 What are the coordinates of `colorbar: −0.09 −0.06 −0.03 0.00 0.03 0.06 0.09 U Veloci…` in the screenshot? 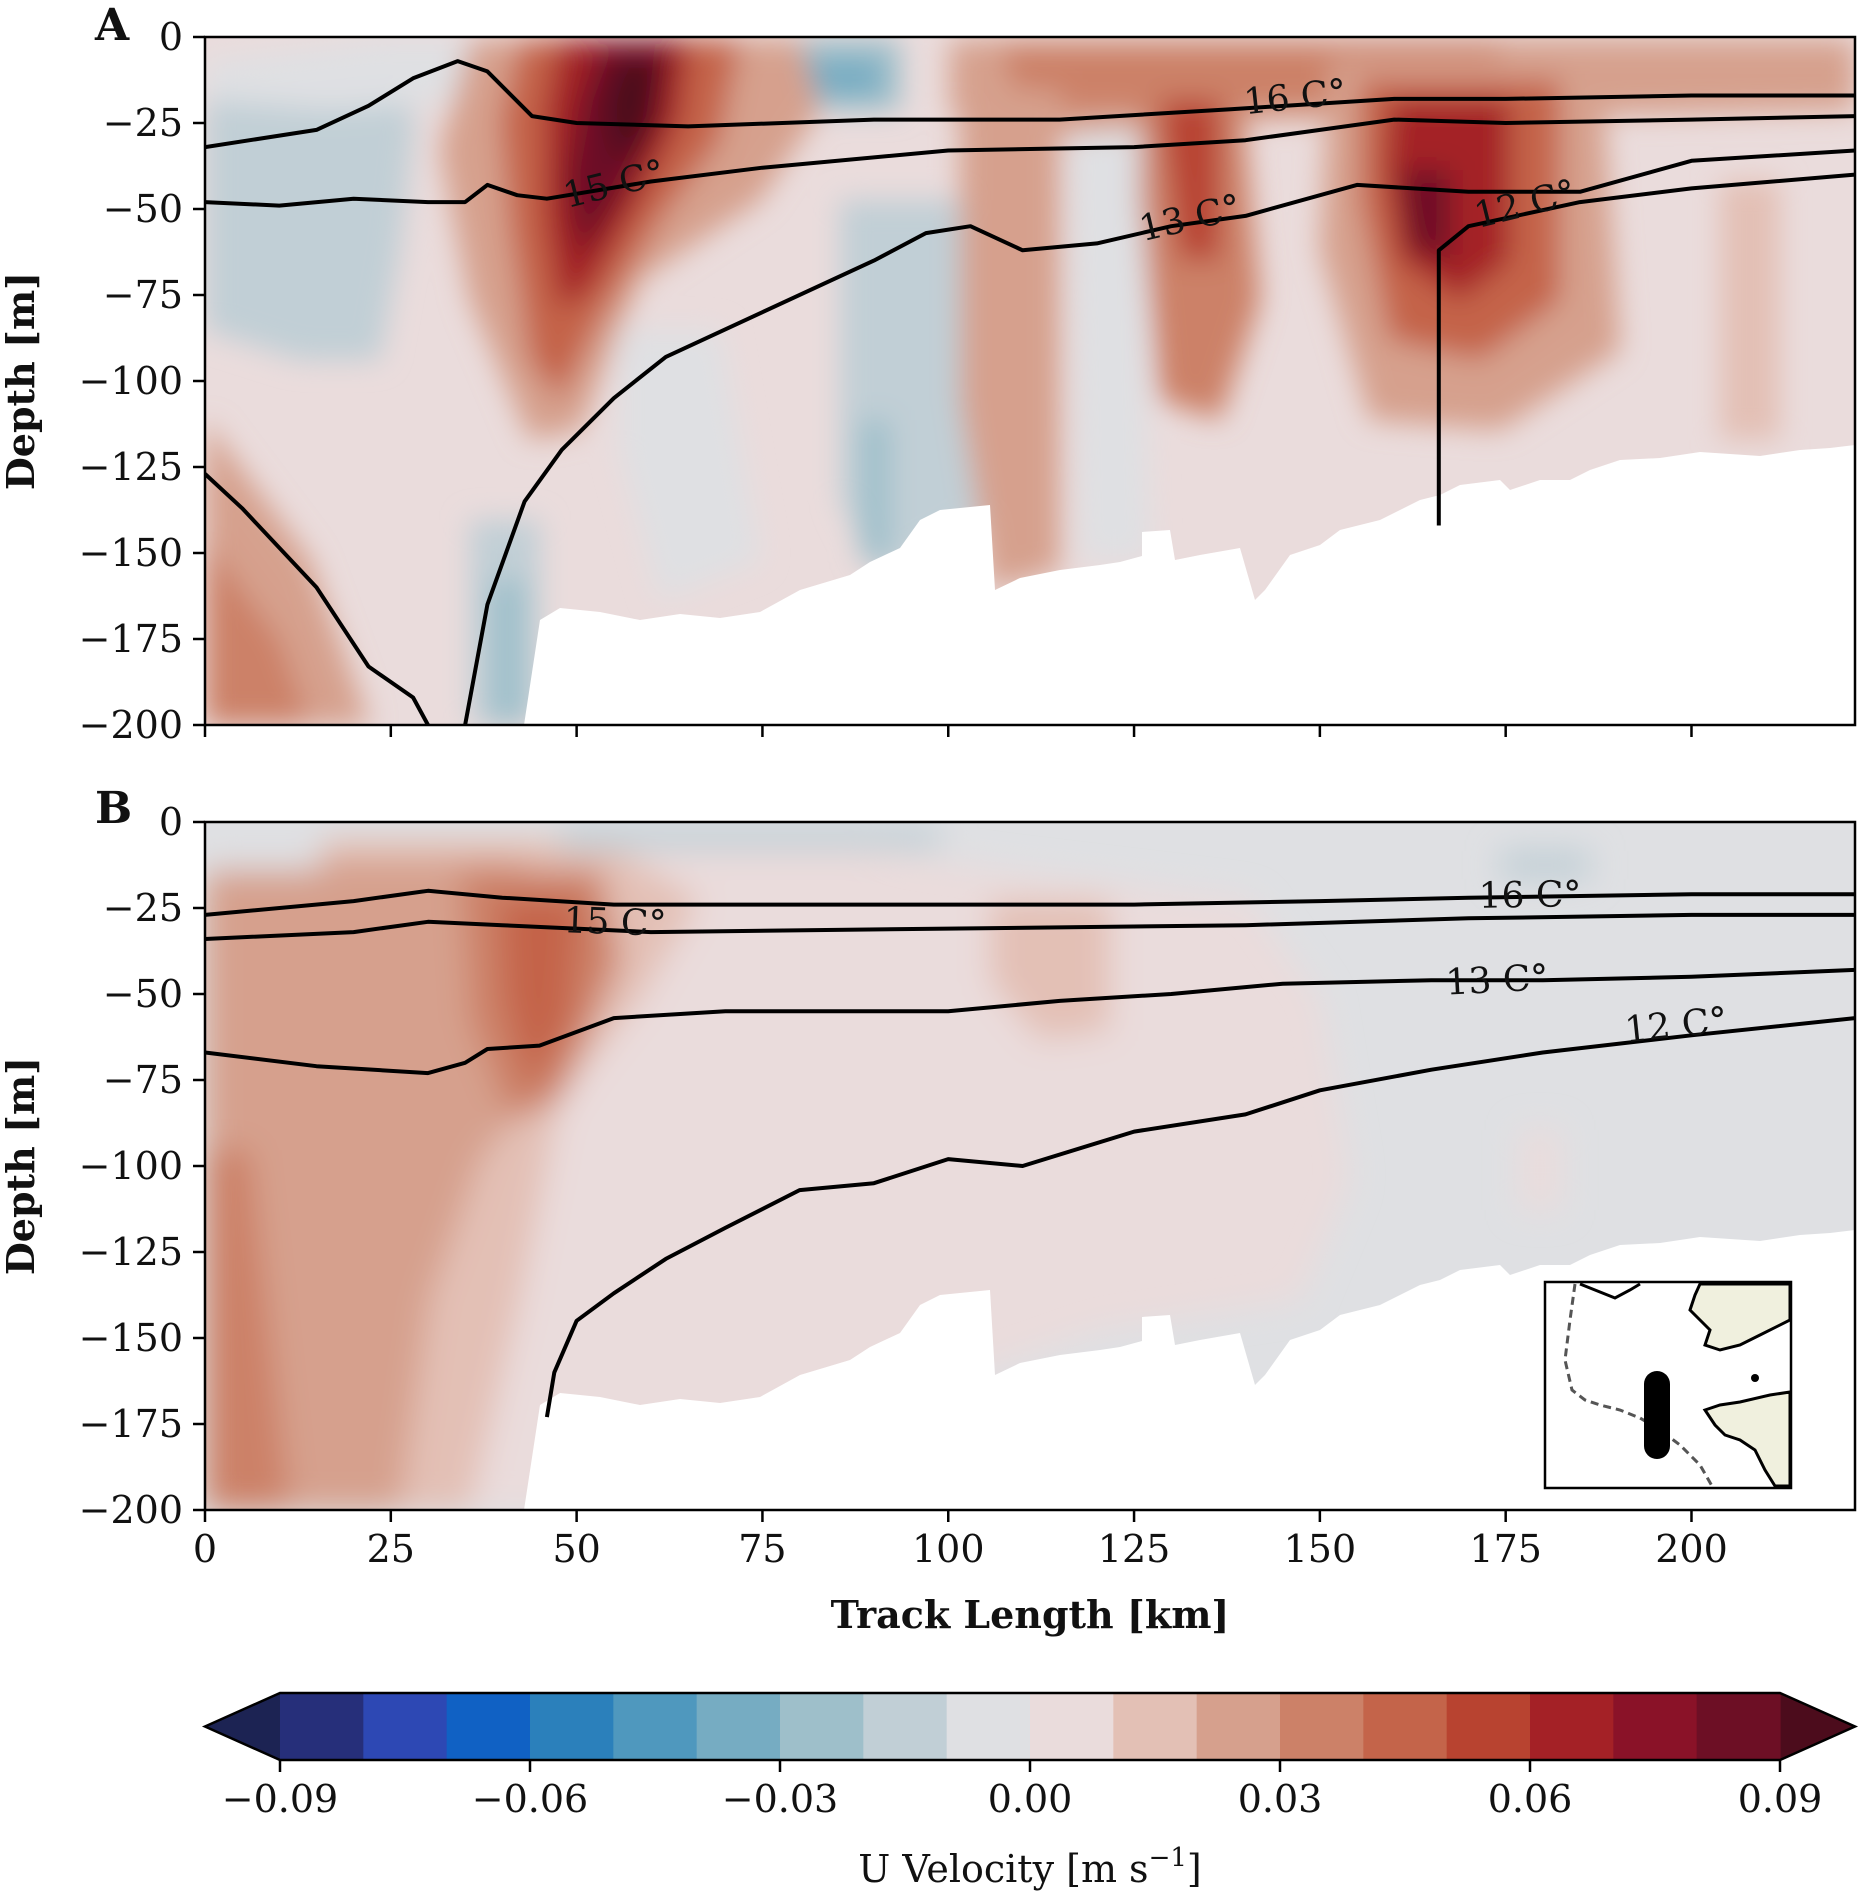 It's located at (1030, 1791).